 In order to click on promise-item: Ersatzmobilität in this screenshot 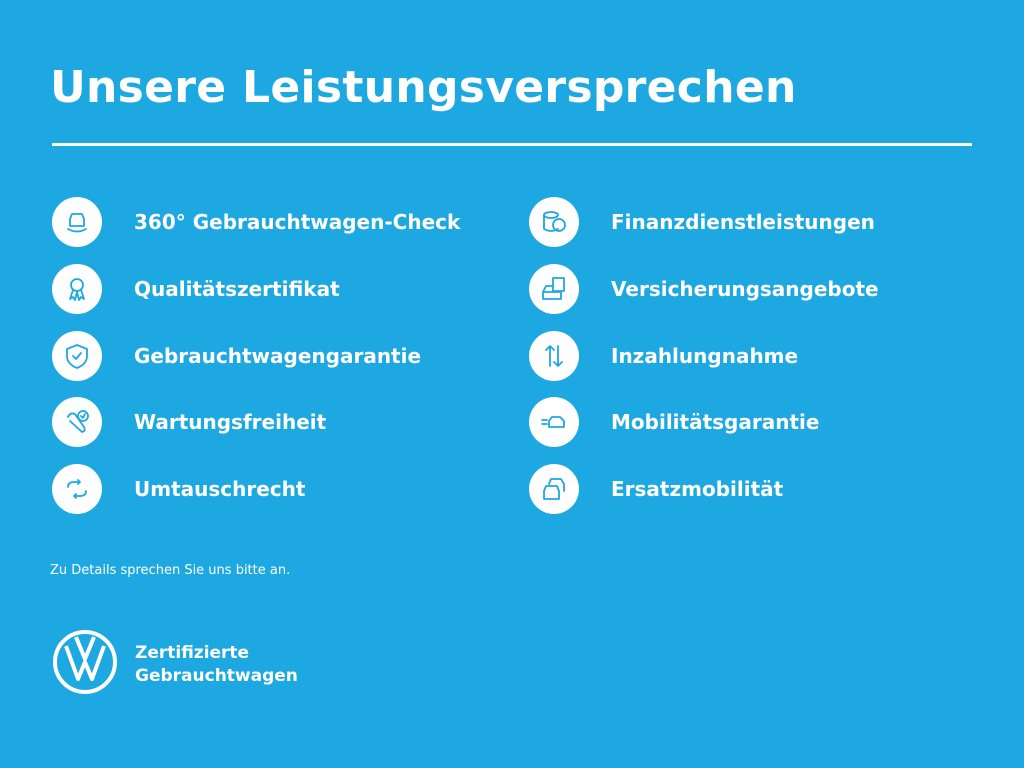, I will do `click(656, 489)`.